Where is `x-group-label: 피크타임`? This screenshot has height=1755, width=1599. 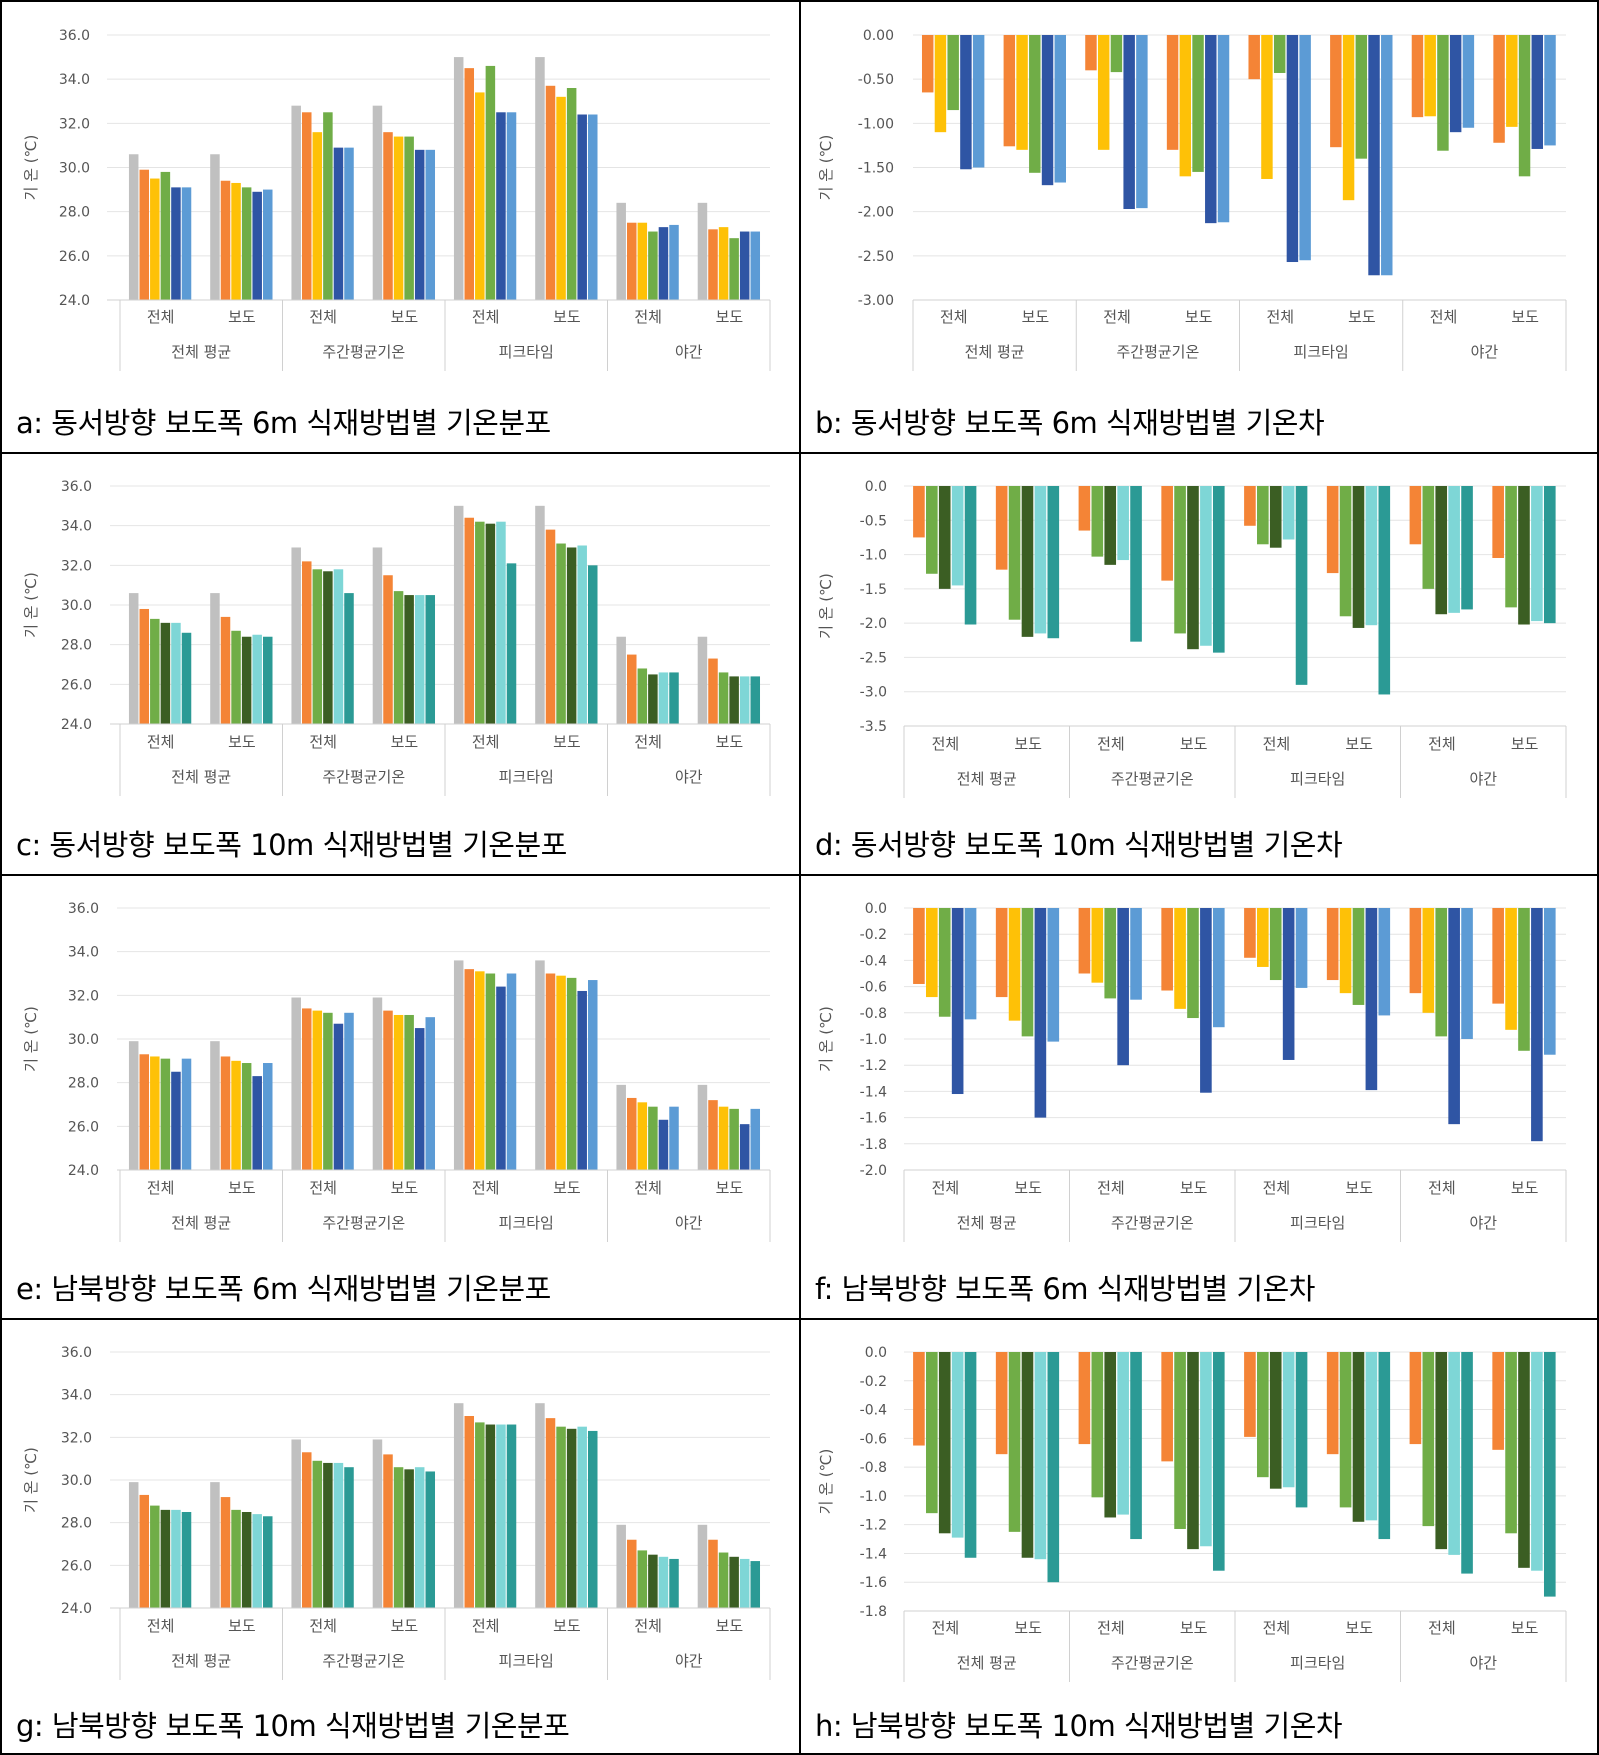 x-group-label: 피크타임 is located at coordinates (526, 1223).